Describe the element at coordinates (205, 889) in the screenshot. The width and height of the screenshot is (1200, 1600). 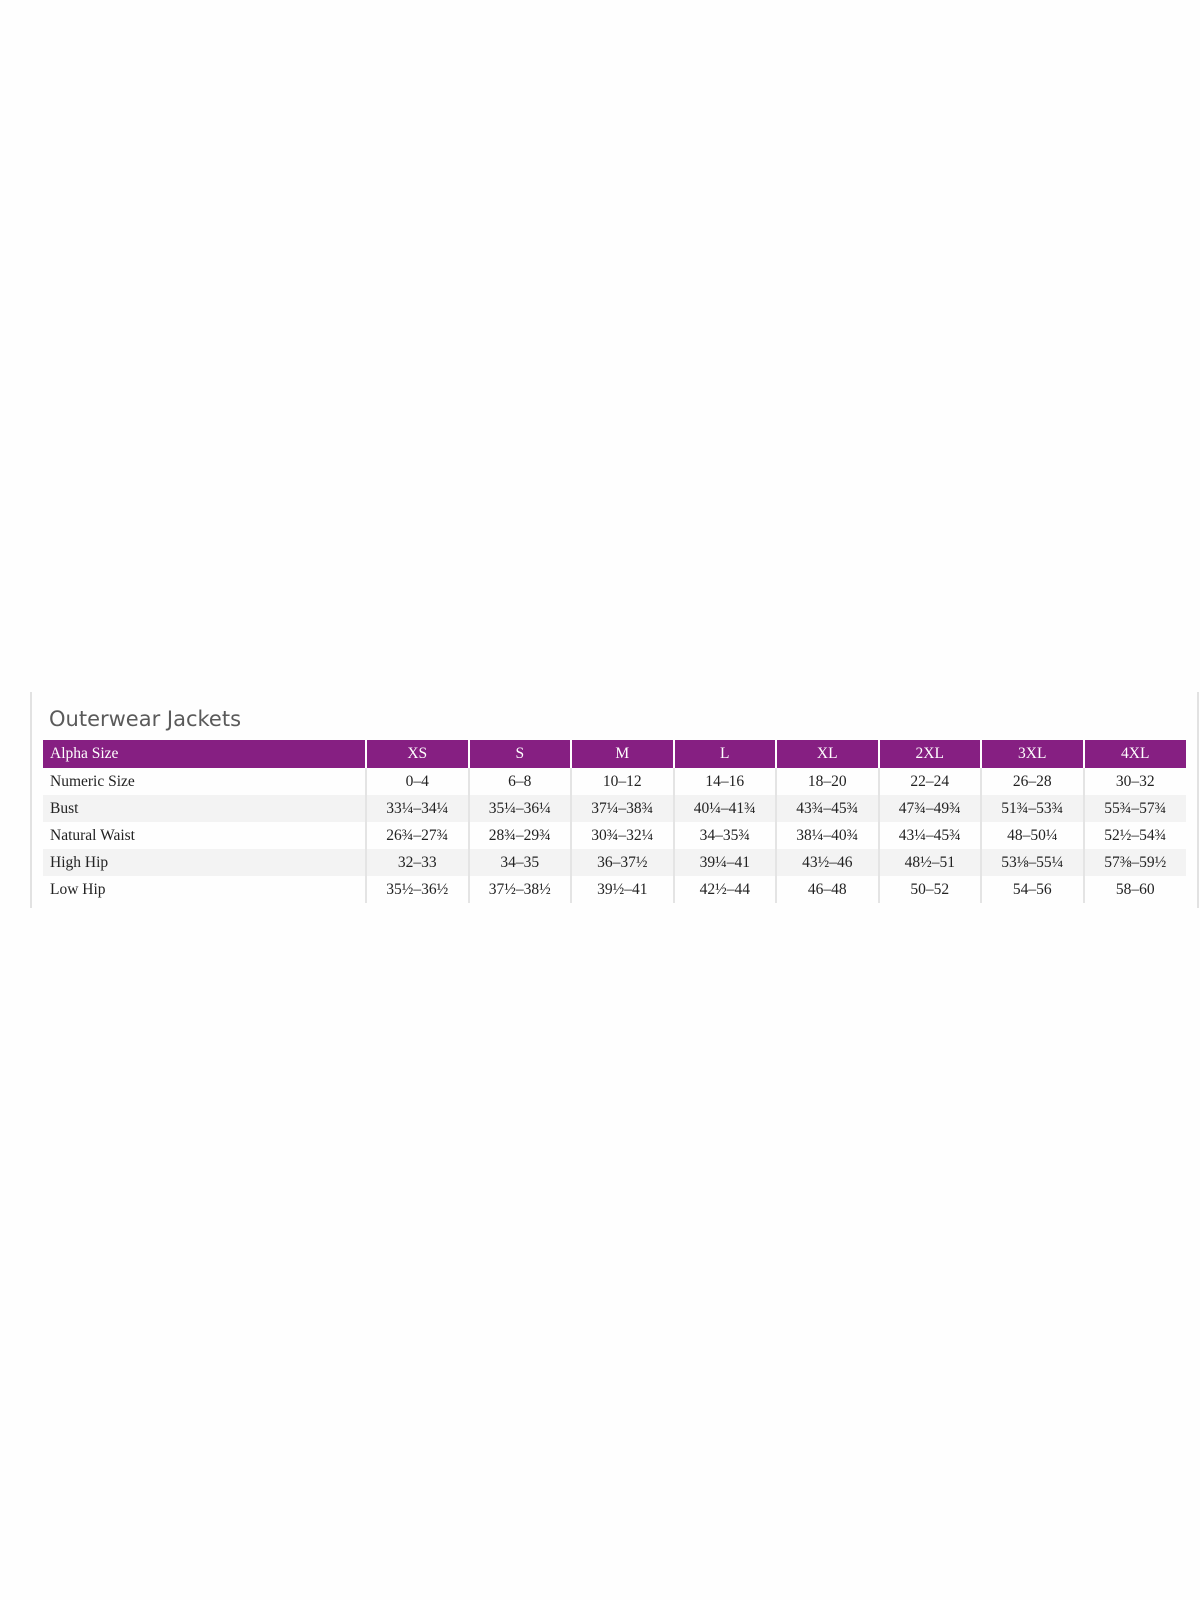
I see `row-label: Low Hip` at that location.